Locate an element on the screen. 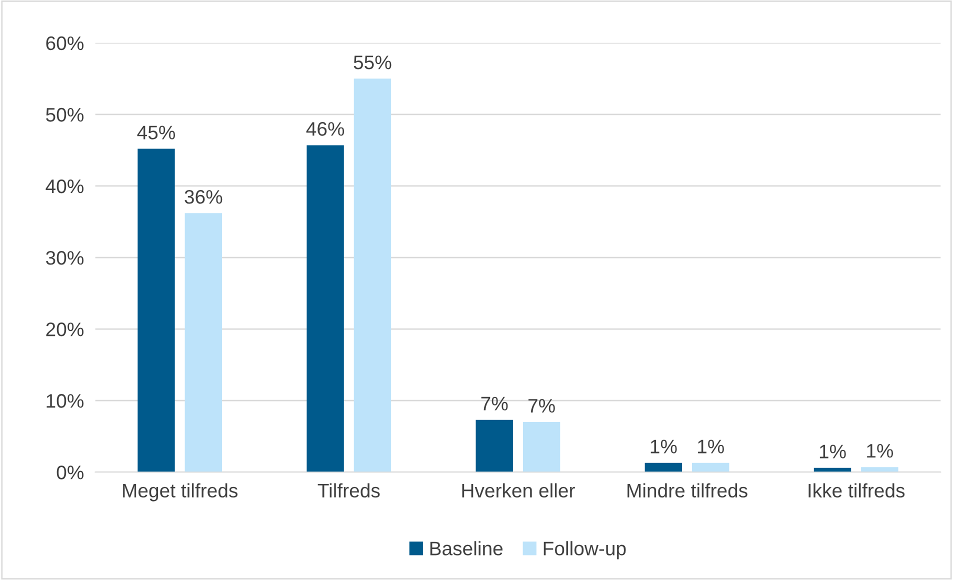  legend-label: Follow-up is located at coordinates (585, 550).